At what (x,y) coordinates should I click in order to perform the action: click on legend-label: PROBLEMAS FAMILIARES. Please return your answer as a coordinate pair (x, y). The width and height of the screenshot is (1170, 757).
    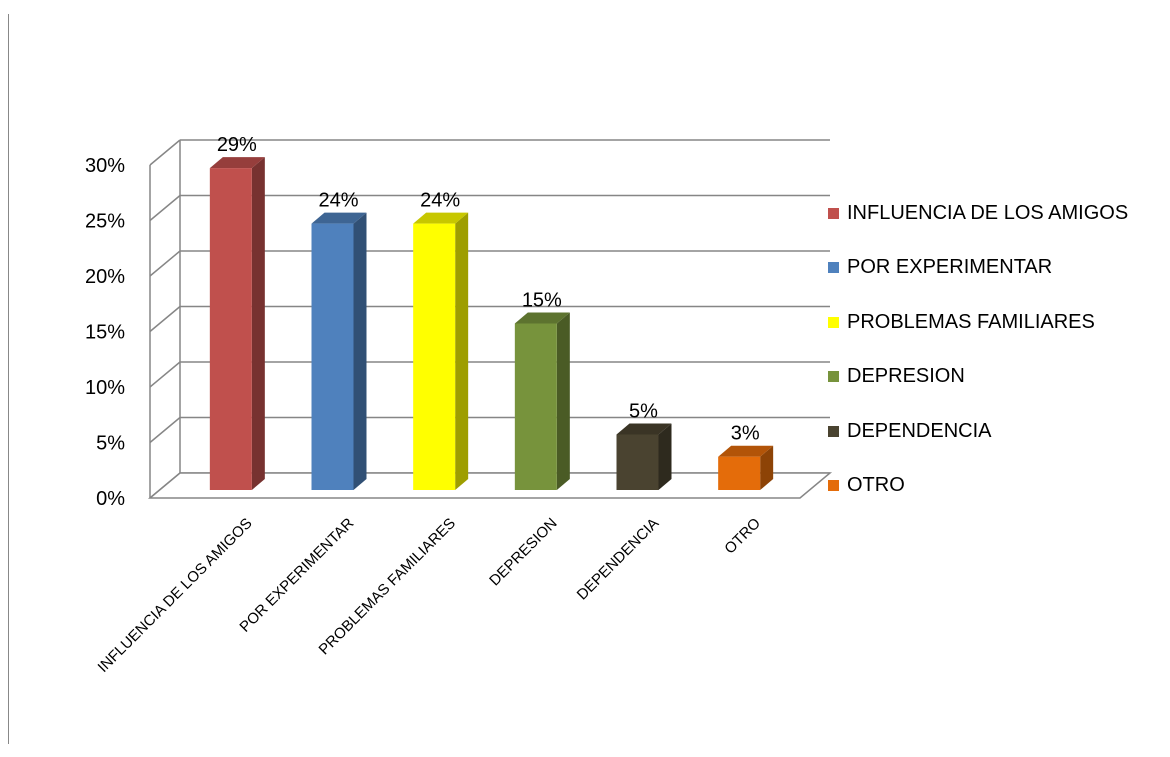
    Looking at the image, I should click on (971, 321).